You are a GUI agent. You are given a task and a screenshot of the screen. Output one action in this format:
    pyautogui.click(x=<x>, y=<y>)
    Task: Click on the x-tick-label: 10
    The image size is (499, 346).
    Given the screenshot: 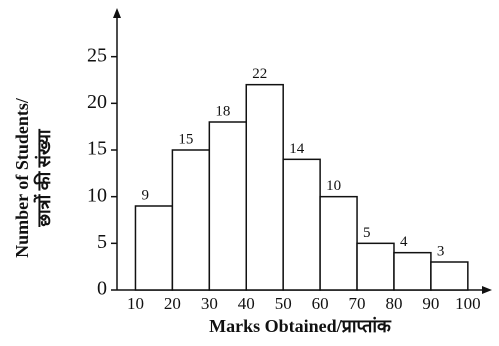 What is the action you would take?
    pyautogui.click(x=135, y=303)
    